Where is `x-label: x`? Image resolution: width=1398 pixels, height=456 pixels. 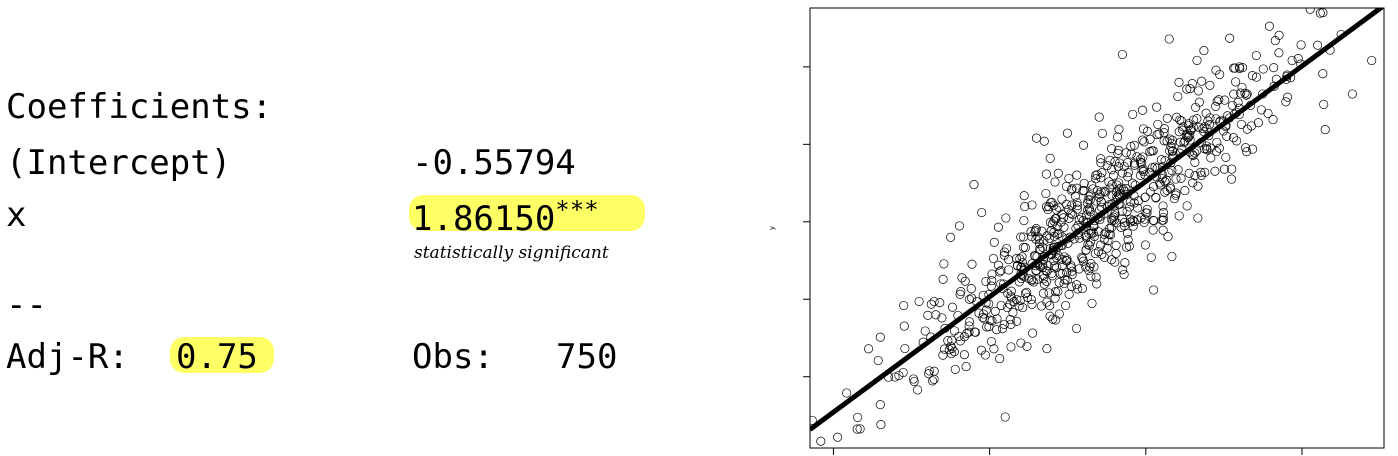
x-label: x is located at coordinates (16, 215).